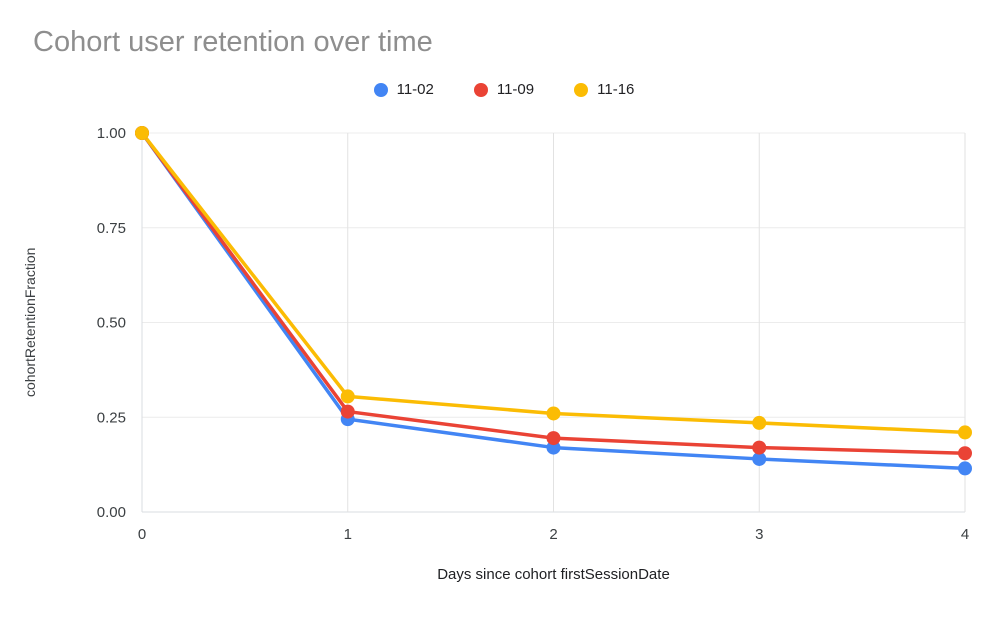 Image resolution: width=1008 pixels, height=623 pixels. What do you see at coordinates (759, 458) in the screenshot?
I see `data-point-11-02-x3` at bounding box center [759, 458].